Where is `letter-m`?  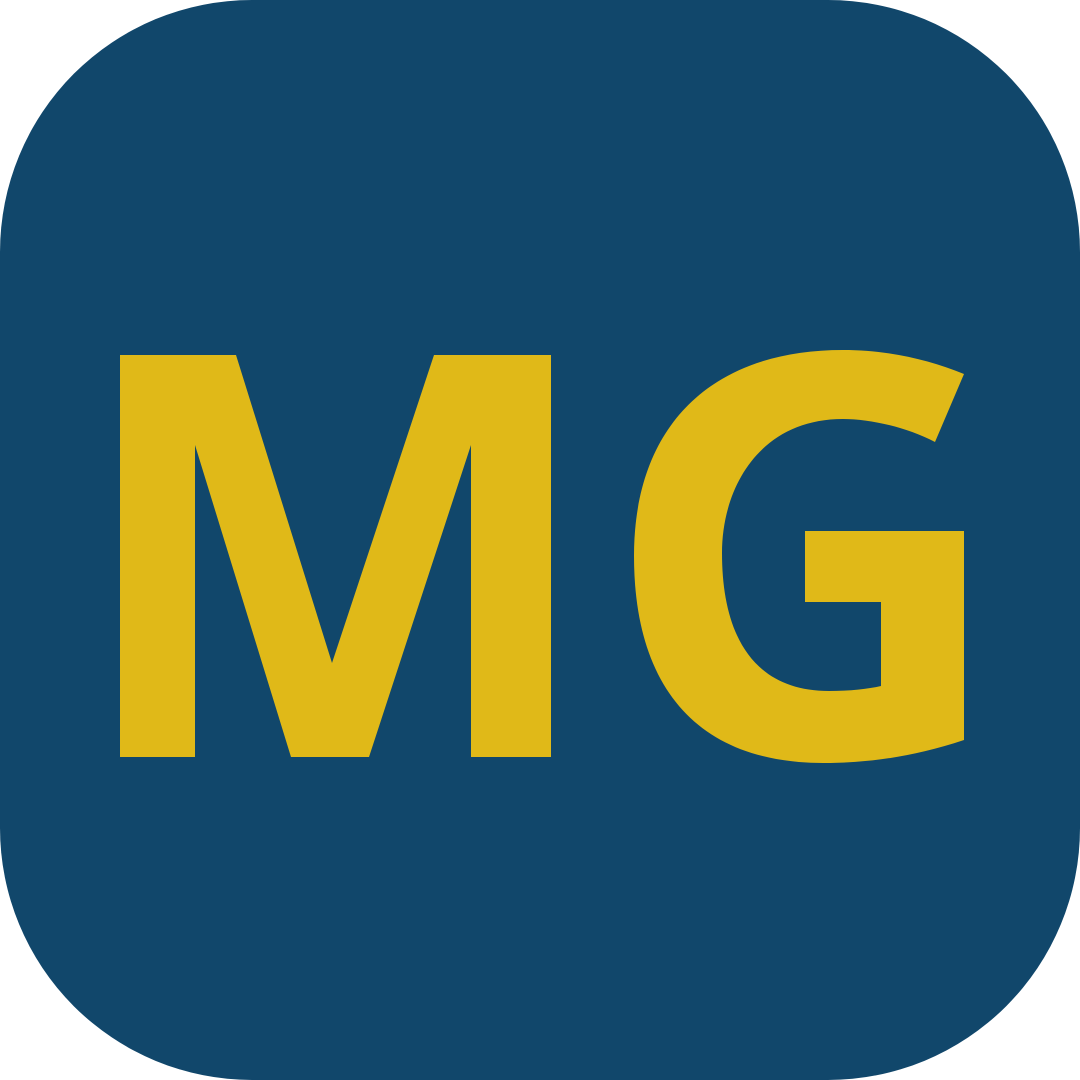
letter-m is located at coordinates (335, 556).